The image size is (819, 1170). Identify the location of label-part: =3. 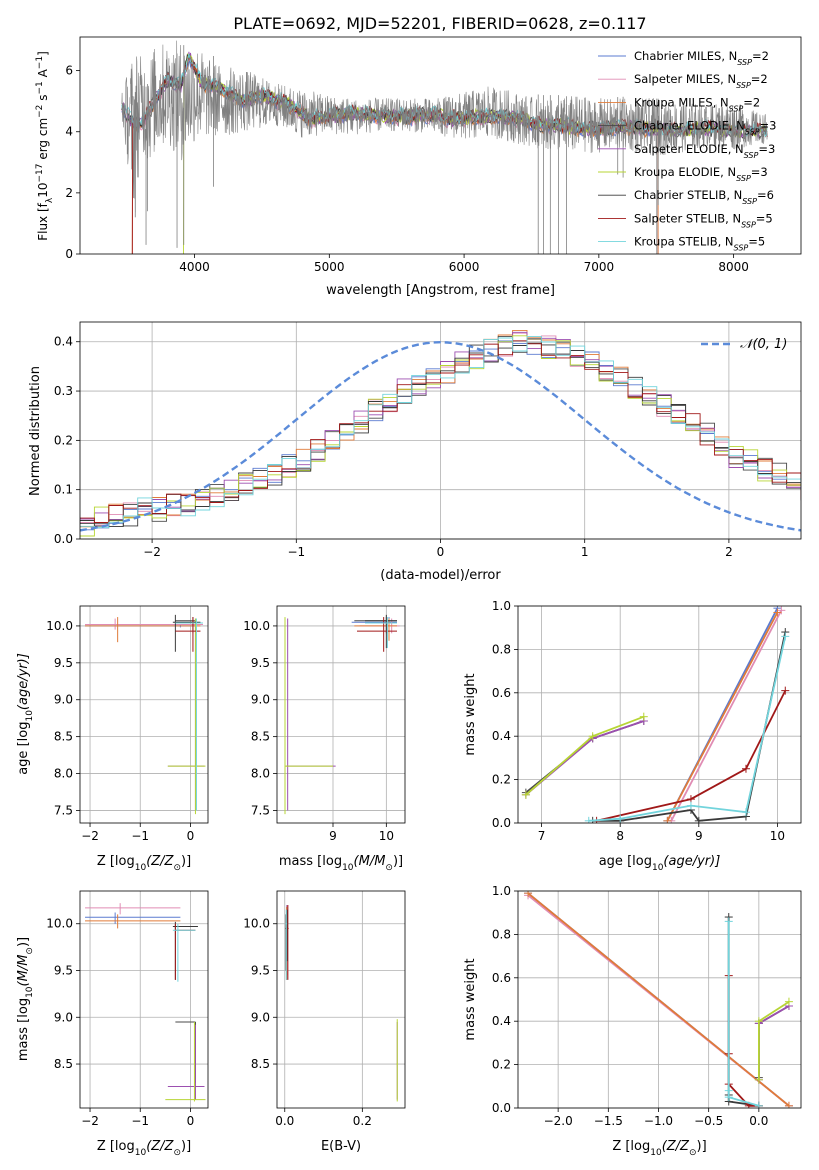
(759, 172).